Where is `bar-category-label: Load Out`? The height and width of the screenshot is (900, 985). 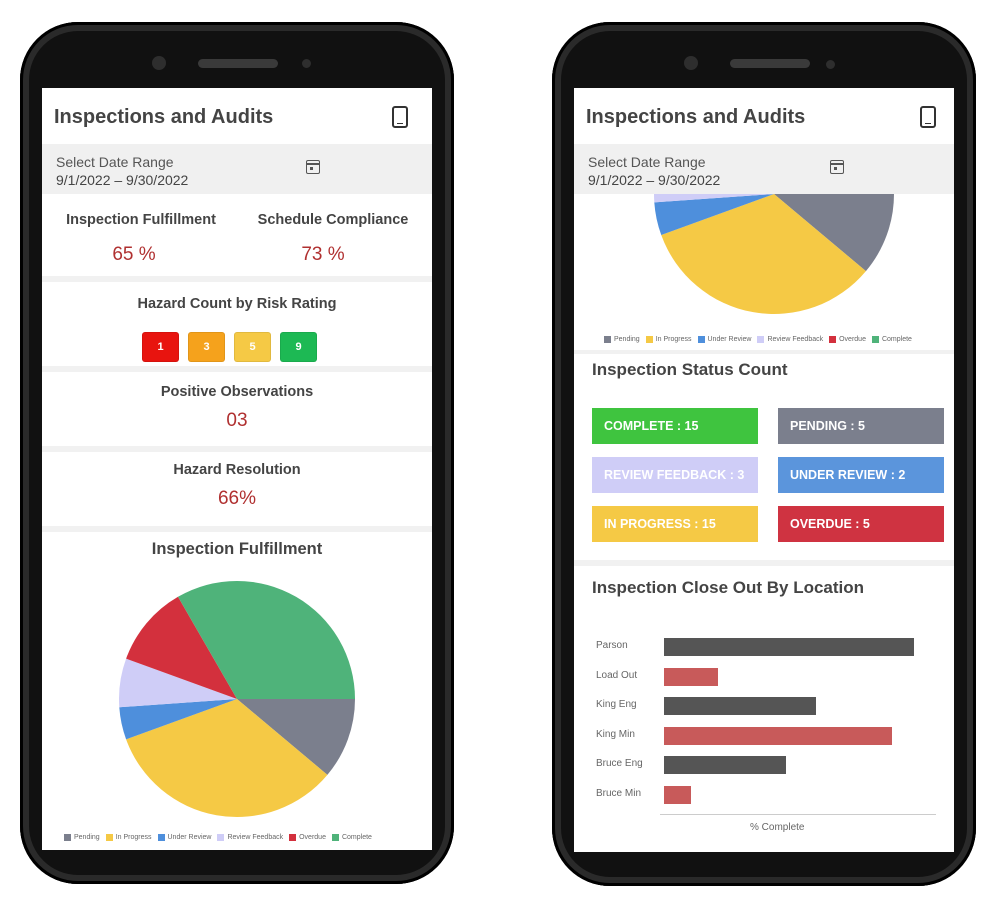
bar-category-label: Load Out is located at coordinates (617, 675).